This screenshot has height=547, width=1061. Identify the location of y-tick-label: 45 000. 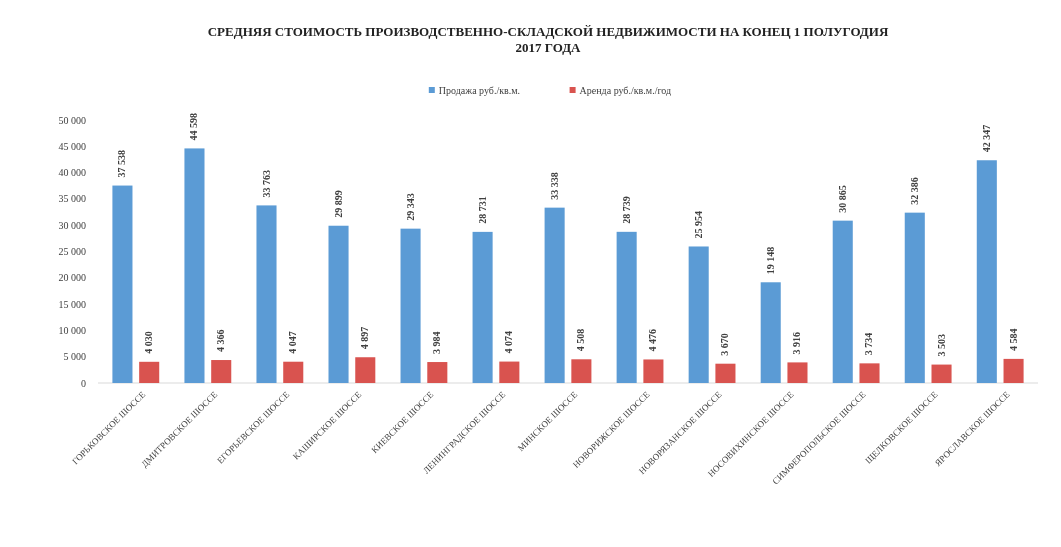
(72, 146).